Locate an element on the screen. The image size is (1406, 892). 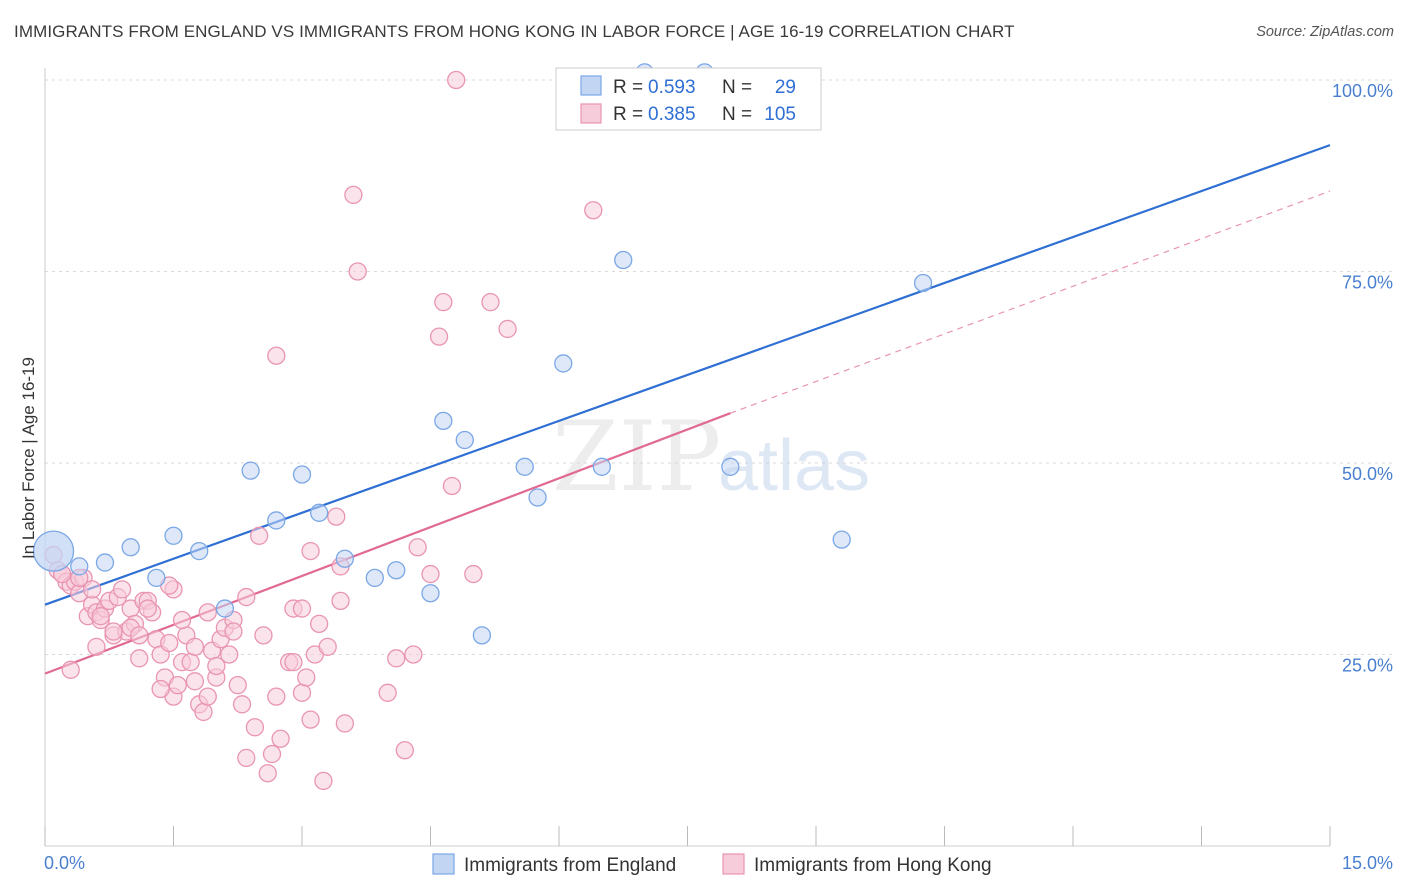
x-tick-label: 15.0% is located at coordinates (1367, 863).